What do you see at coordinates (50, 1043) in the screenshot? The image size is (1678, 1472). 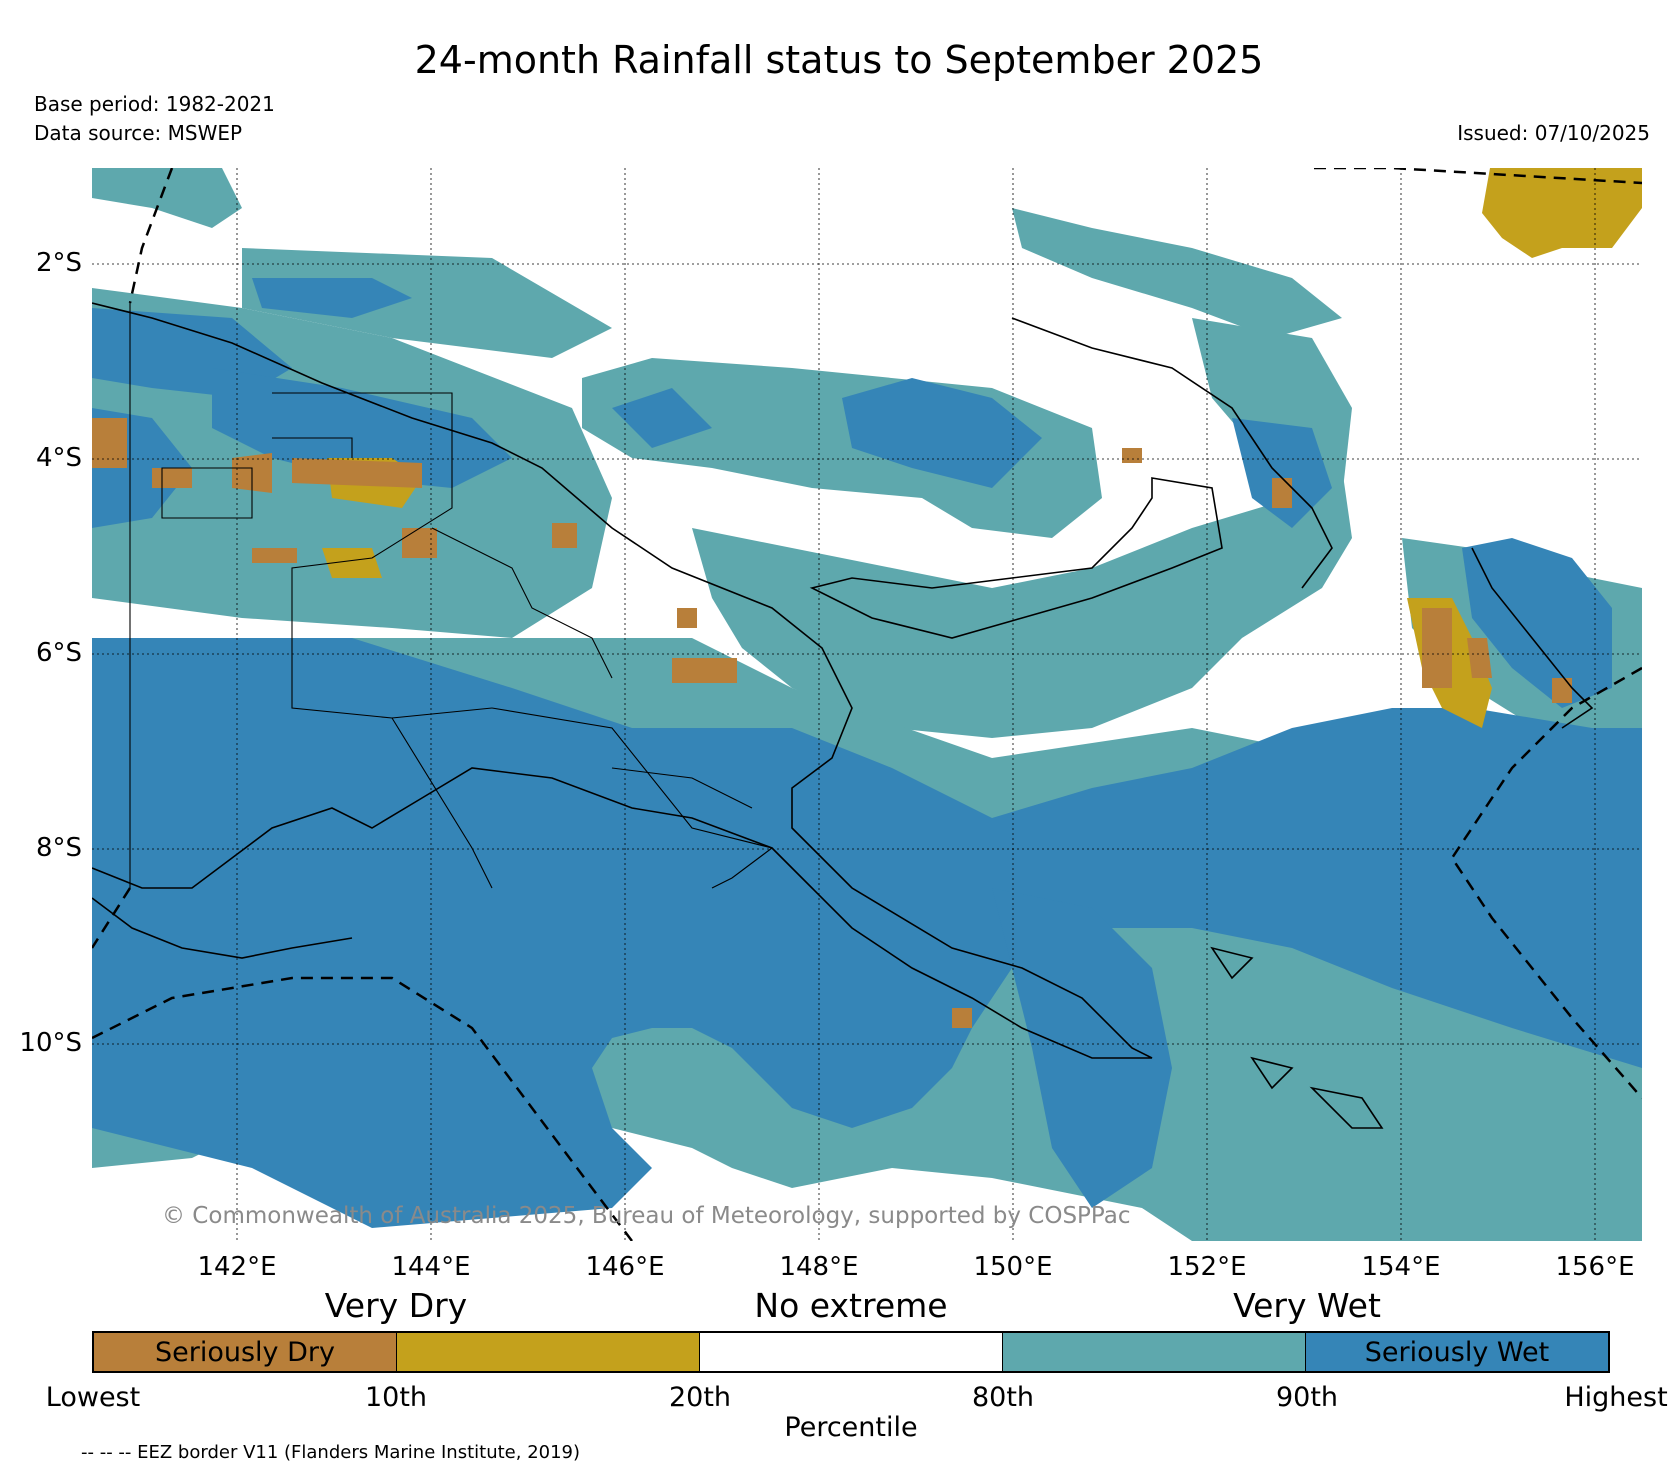 I see `lat-tick-label: 10°S` at bounding box center [50, 1043].